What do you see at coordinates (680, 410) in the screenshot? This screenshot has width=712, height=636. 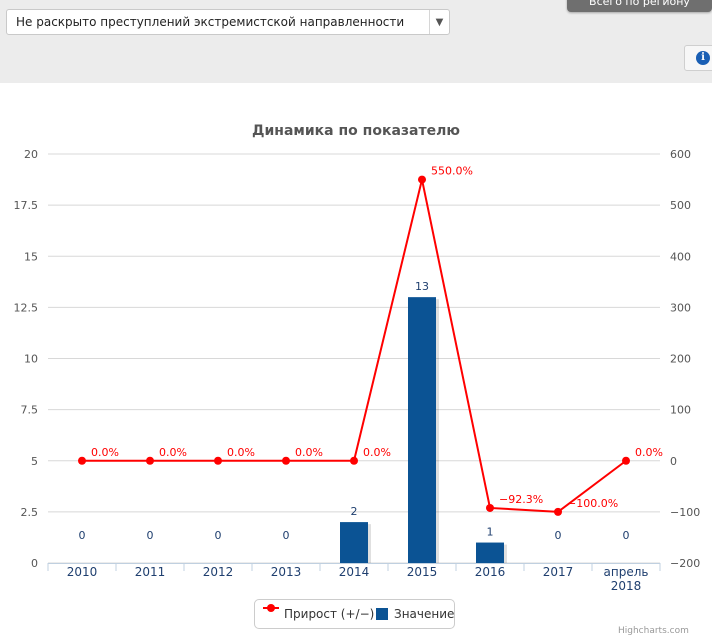 I see `y-right-tick-label: 100` at bounding box center [680, 410].